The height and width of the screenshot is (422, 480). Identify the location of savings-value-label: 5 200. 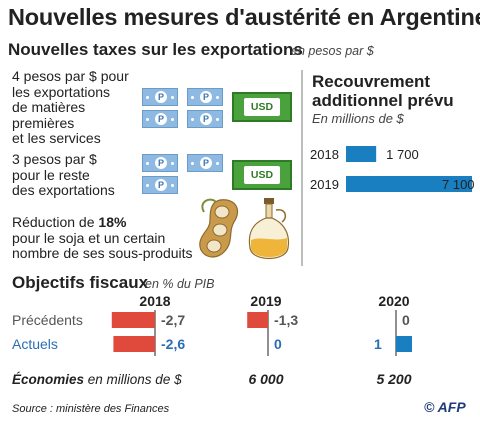
(393, 379).